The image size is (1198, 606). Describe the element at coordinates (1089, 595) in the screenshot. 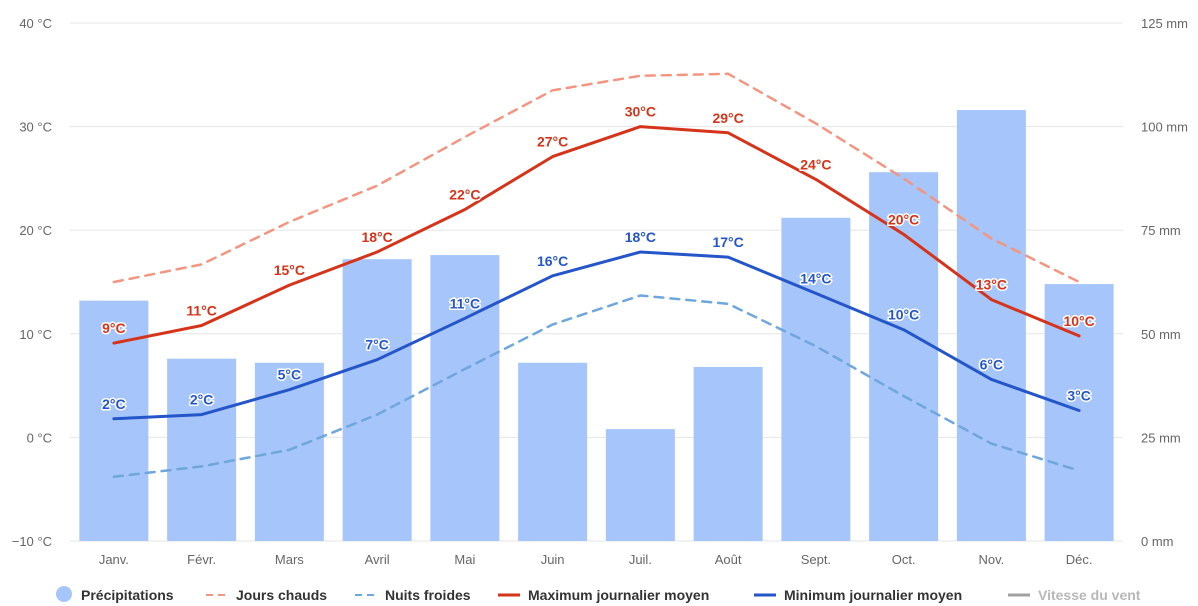

I see `legend-label: Vitesse du vent` at that location.